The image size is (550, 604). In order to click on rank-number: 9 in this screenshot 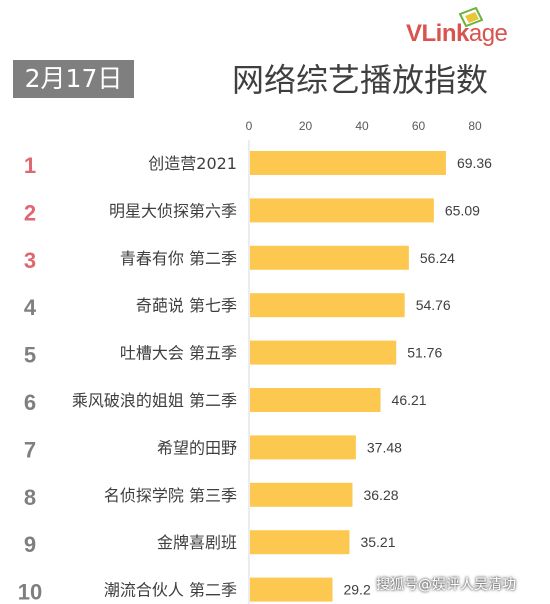, I will do `click(30, 544)`.